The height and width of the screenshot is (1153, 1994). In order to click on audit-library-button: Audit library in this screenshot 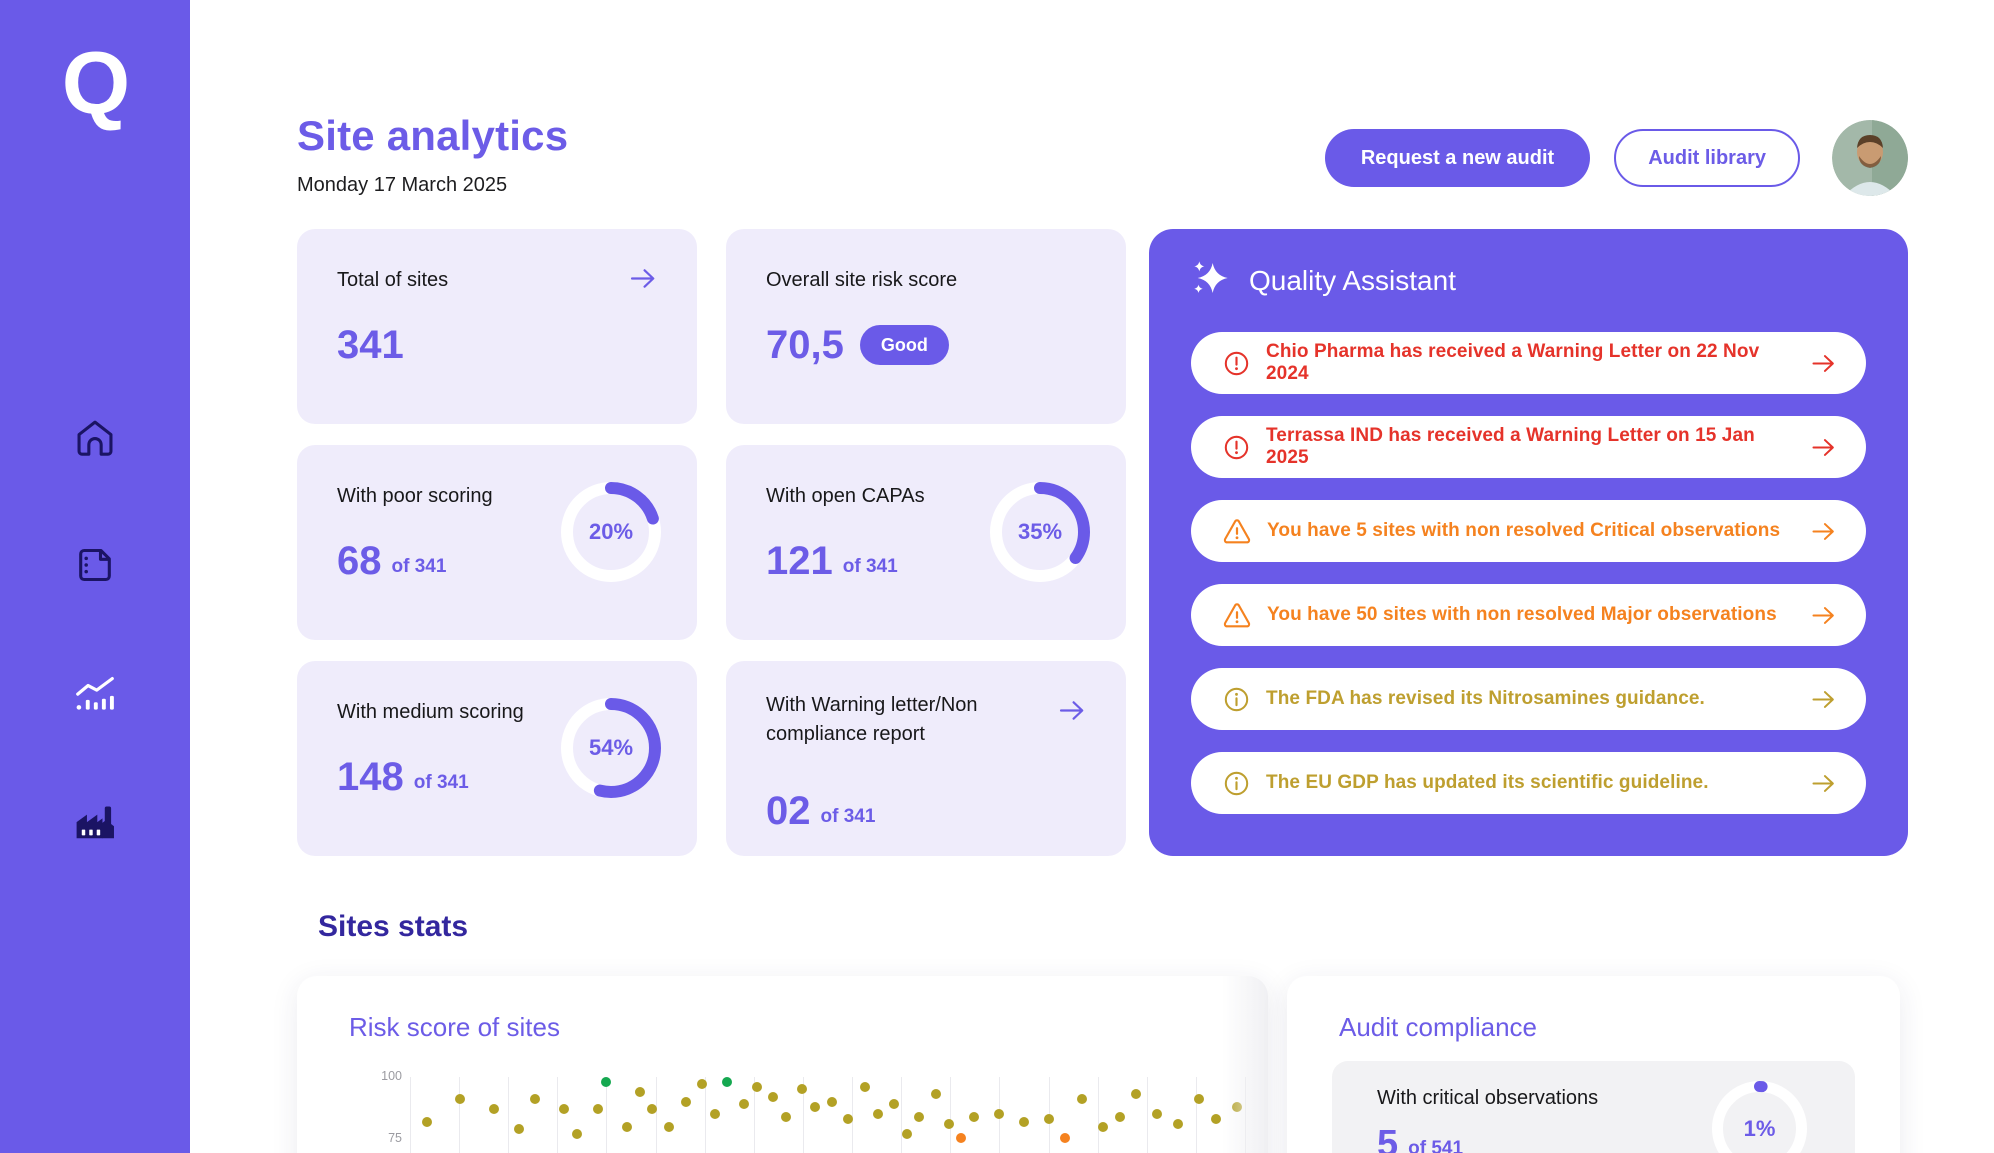, I will do `click(1707, 158)`.